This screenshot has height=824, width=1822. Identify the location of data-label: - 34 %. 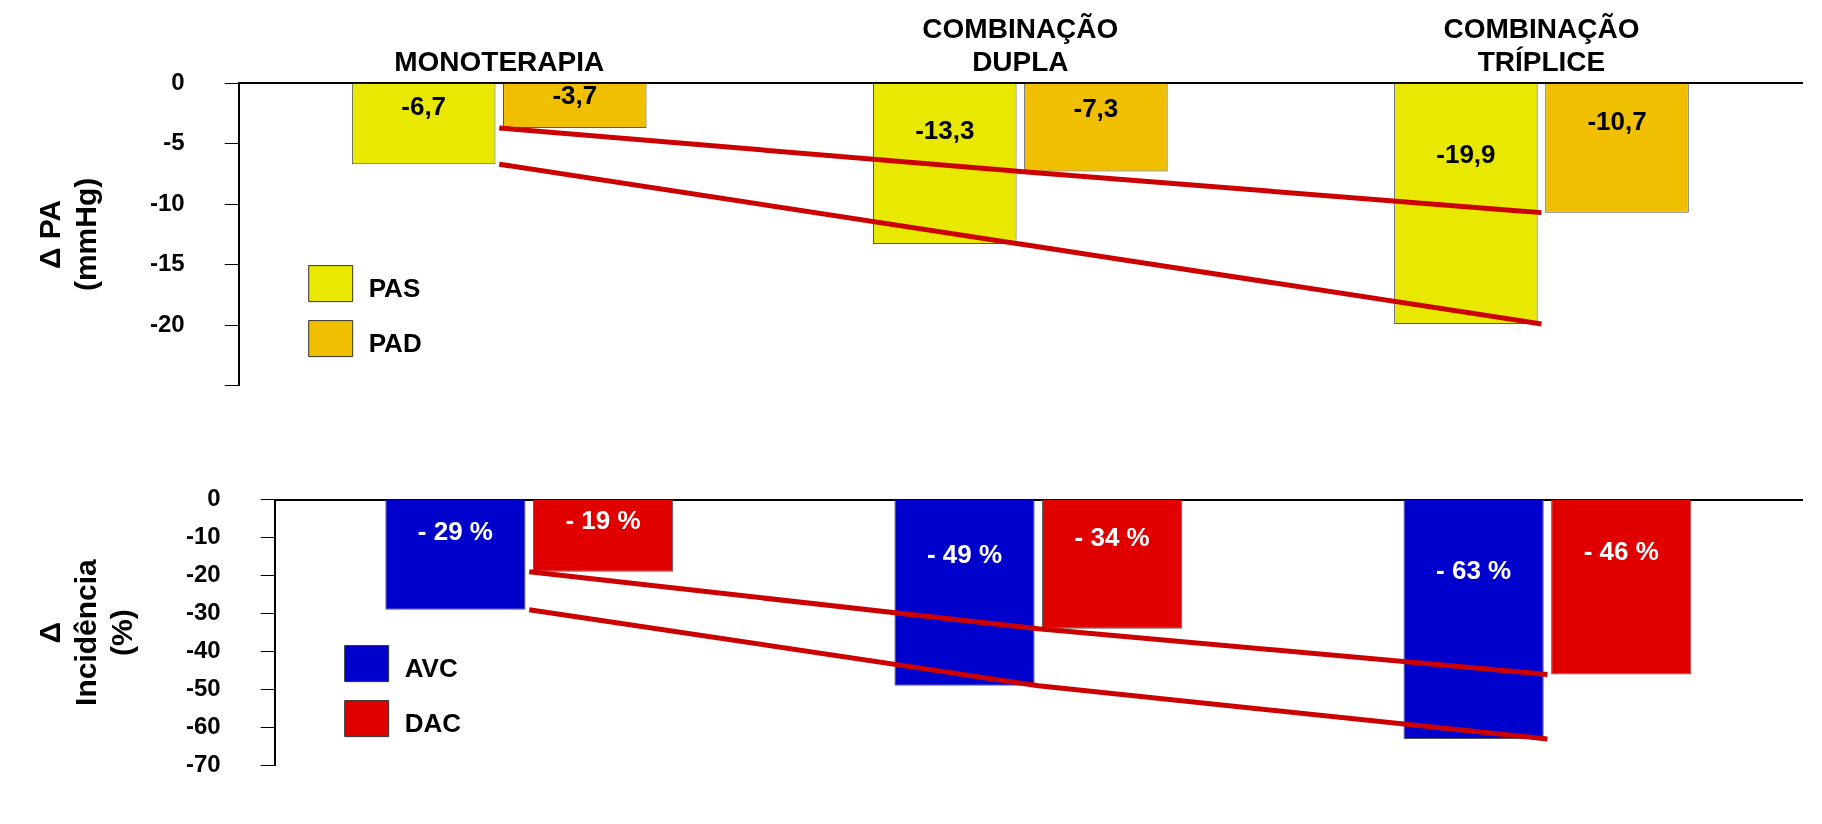
(1112, 536).